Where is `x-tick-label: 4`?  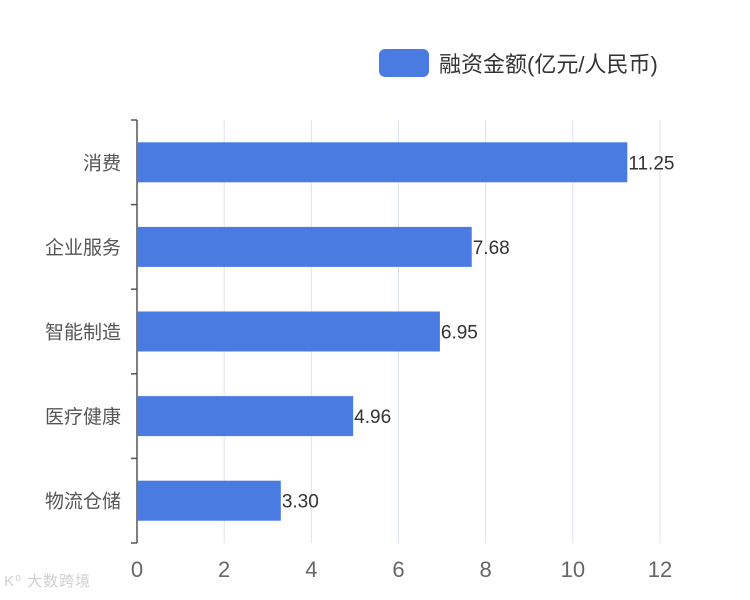 x-tick-label: 4 is located at coordinates (311, 569).